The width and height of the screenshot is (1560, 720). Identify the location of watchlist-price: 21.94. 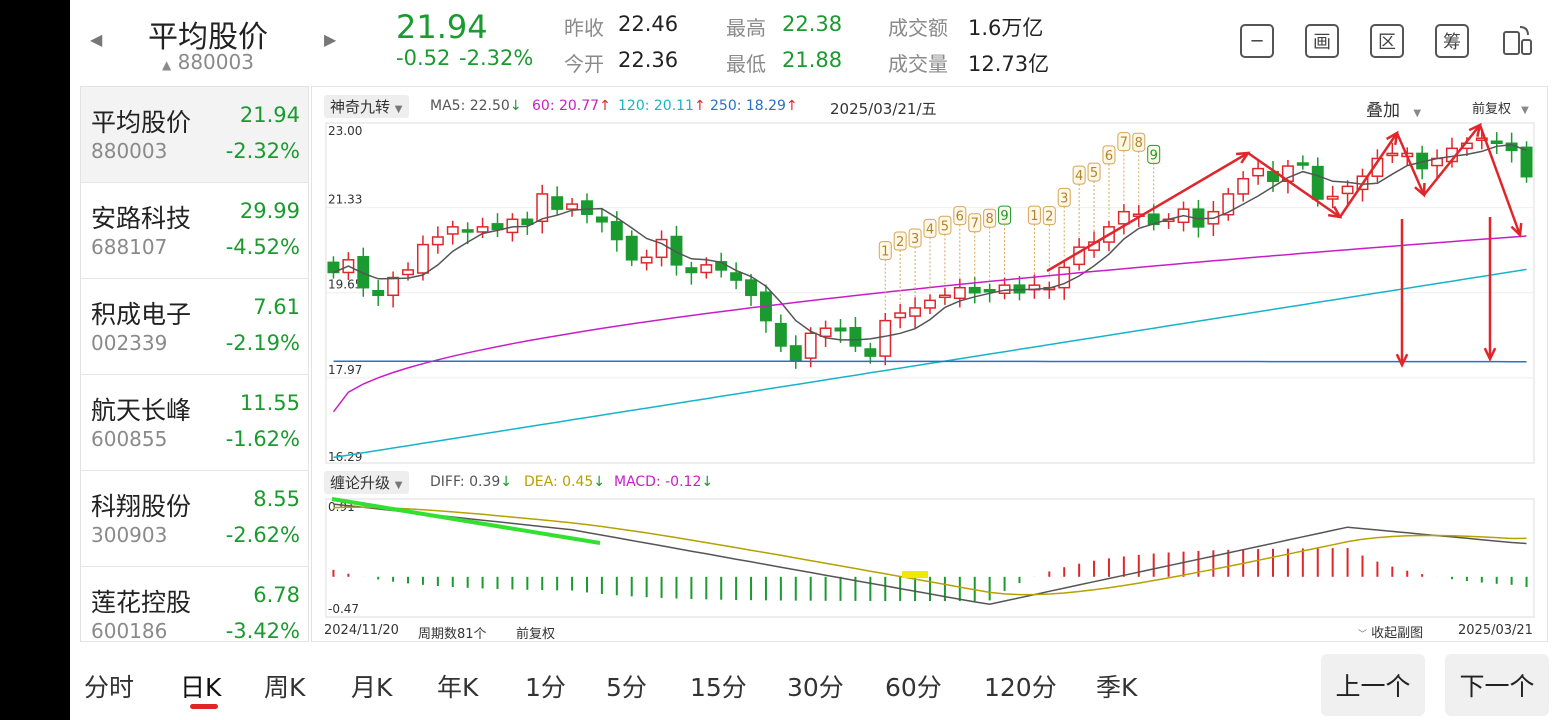
(269, 115).